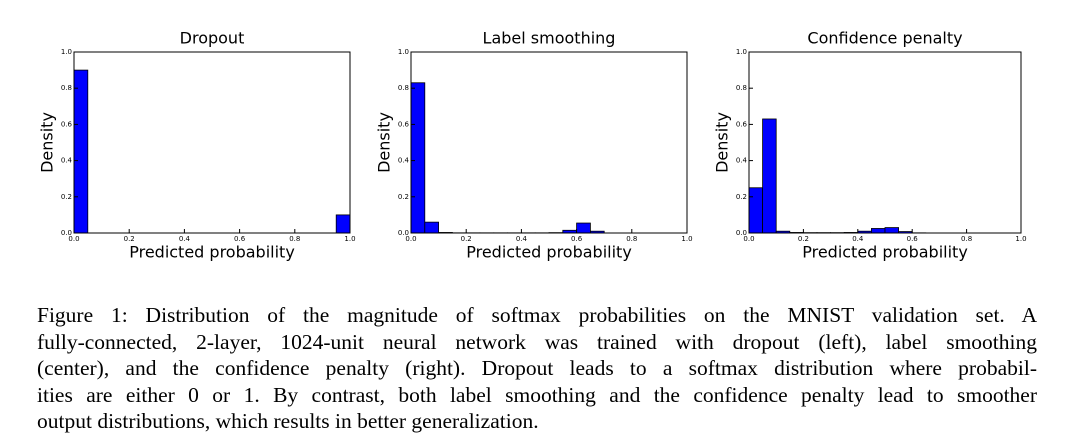 The height and width of the screenshot is (442, 1074). I want to click on chart-title: Label smoothing, so click(549, 38).